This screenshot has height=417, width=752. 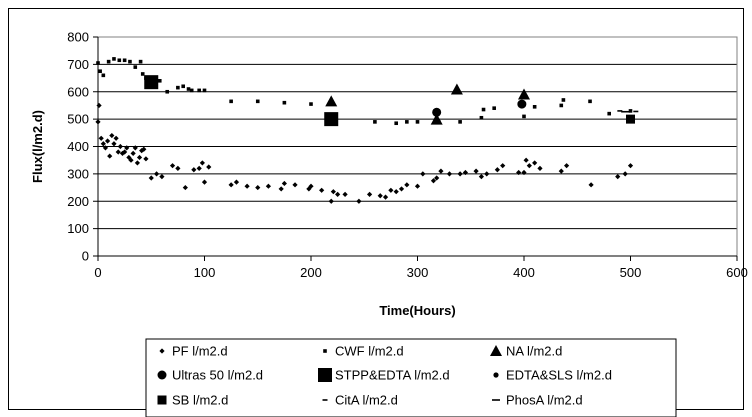 I want to click on y-tick-label: 400, so click(x=78, y=146).